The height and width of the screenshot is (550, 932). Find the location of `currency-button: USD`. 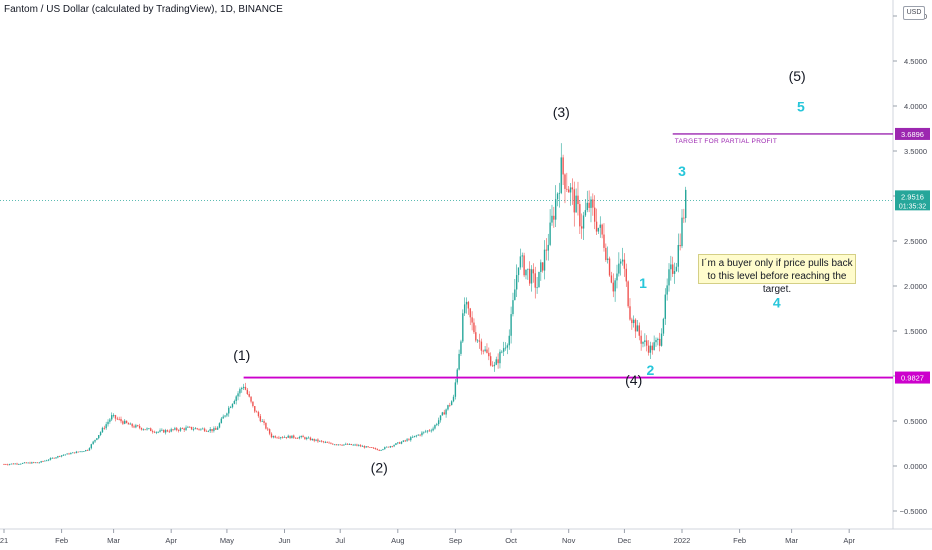

currency-button: USD is located at coordinates (914, 13).